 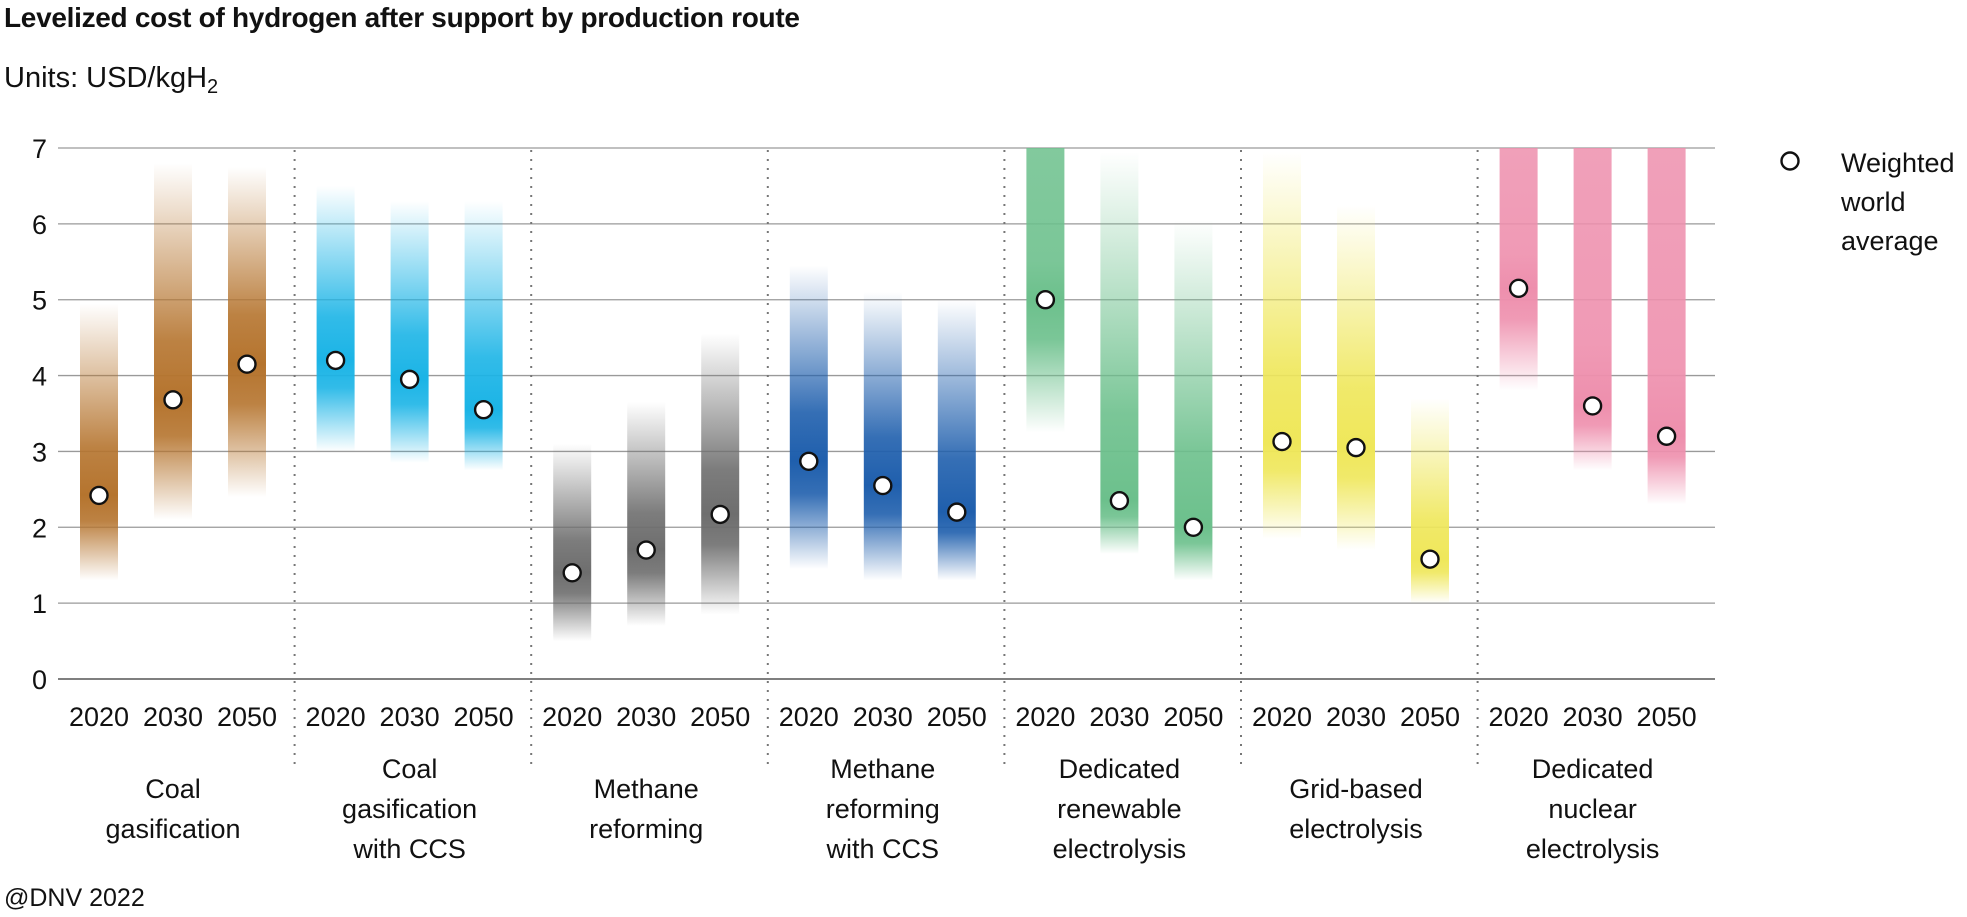 What do you see at coordinates (39, 149) in the screenshot?
I see `y-tick-label: 7` at bounding box center [39, 149].